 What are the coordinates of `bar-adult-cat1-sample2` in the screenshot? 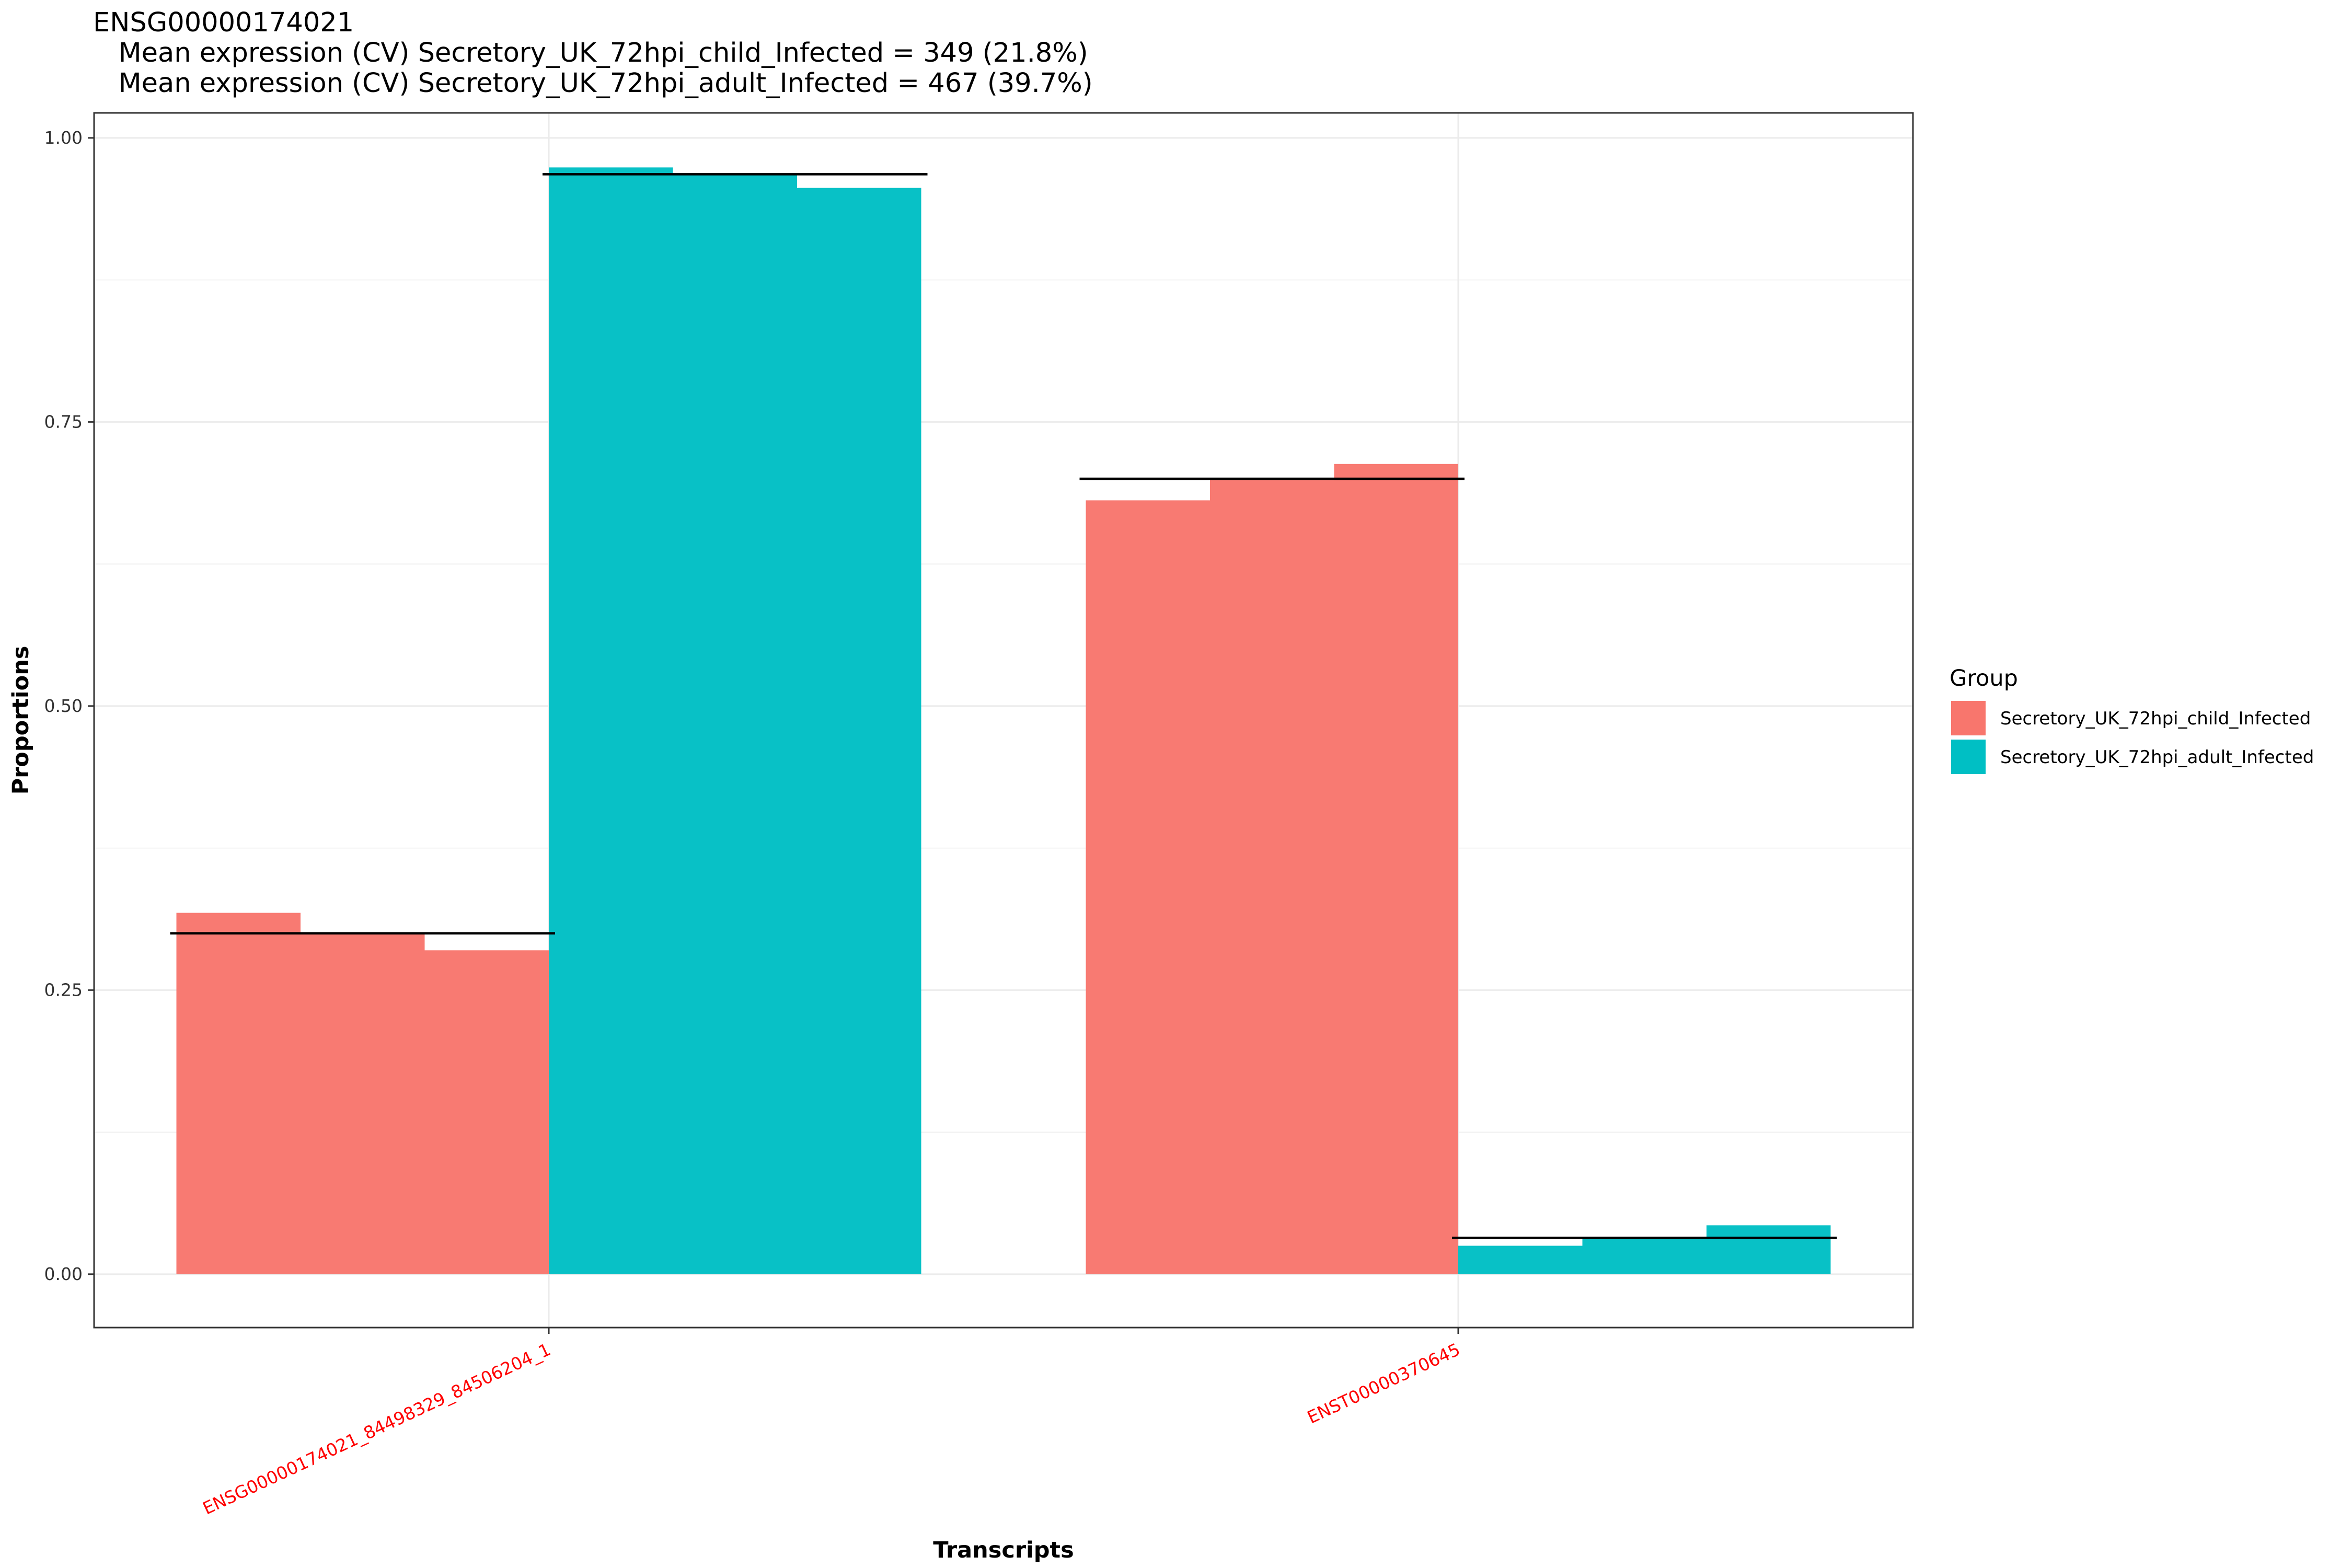 It's located at (1769, 1249).